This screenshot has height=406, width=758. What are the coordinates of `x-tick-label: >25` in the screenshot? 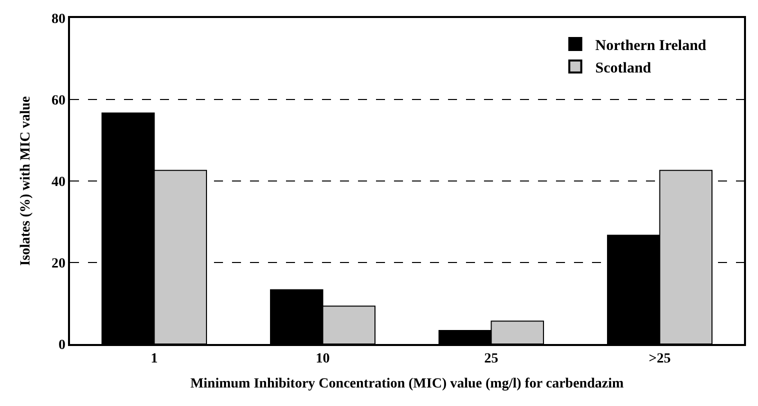 It's located at (659, 359).